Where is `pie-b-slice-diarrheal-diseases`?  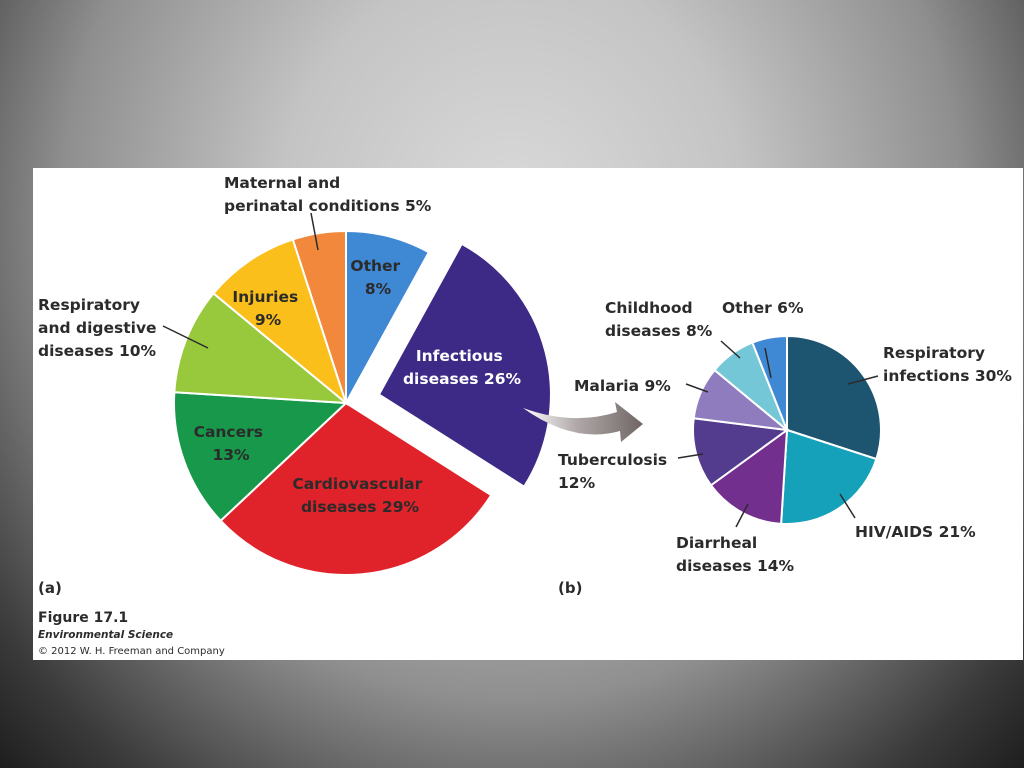
pie-b-slice-diarrheal-diseases is located at coordinates (749, 476).